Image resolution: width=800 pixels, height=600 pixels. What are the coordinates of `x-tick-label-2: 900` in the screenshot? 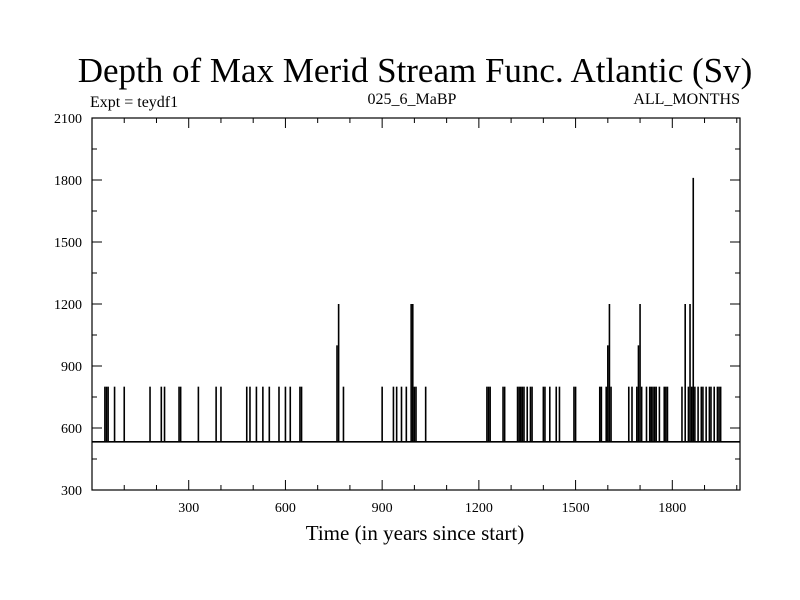 It's located at (382, 508).